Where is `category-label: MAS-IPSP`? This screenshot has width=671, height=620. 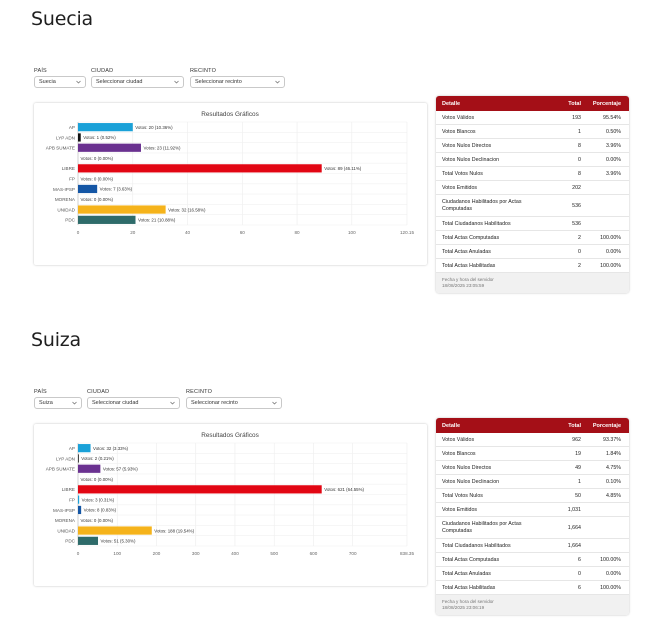
category-label: MAS-IPSP is located at coordinates (64, 510).